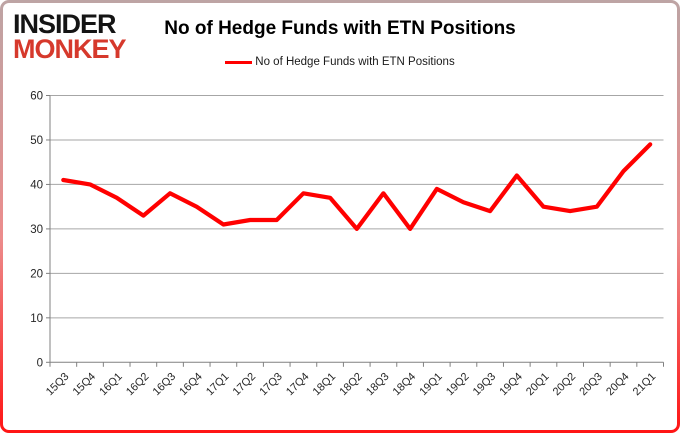  I want to click on x-axis-label: 20Q1, so click(538, 385).